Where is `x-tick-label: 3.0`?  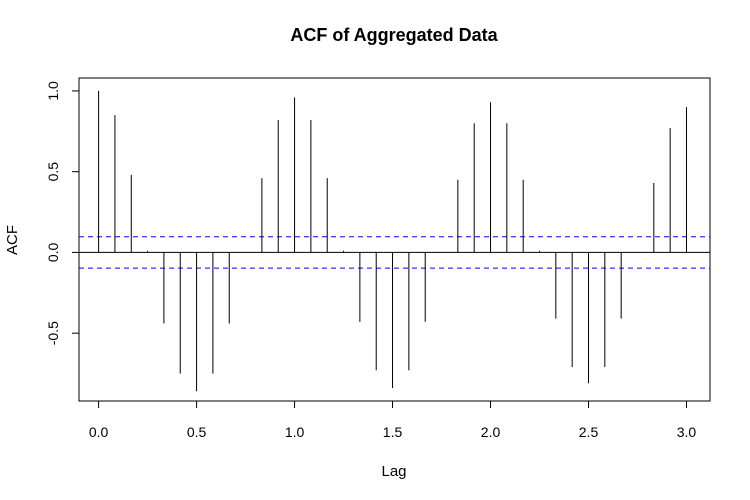
x-tick-label: 3.0 is located at coordinates (687, 432).